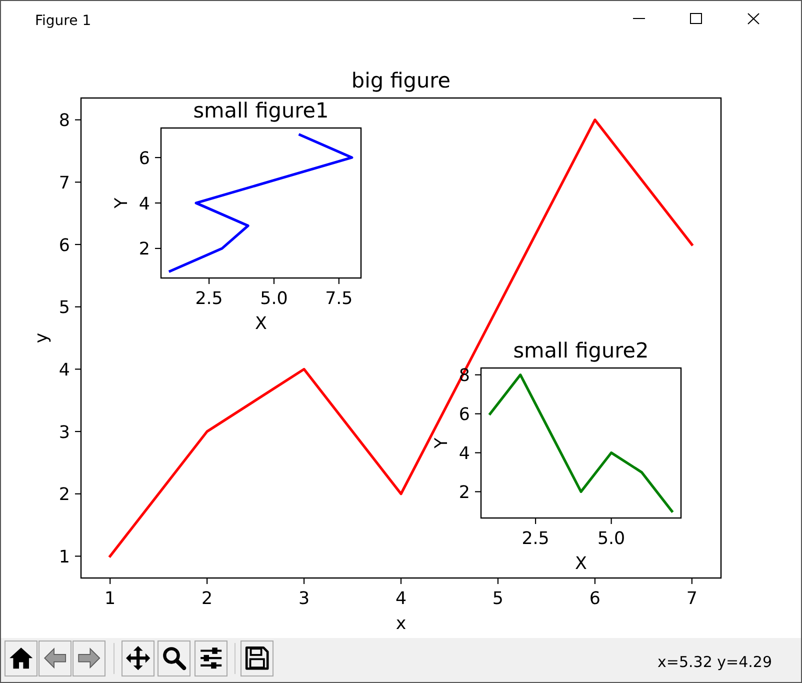 This screenshot has width=802, height=683. I want to click on chart-title: small figure2, so click(581, 350).